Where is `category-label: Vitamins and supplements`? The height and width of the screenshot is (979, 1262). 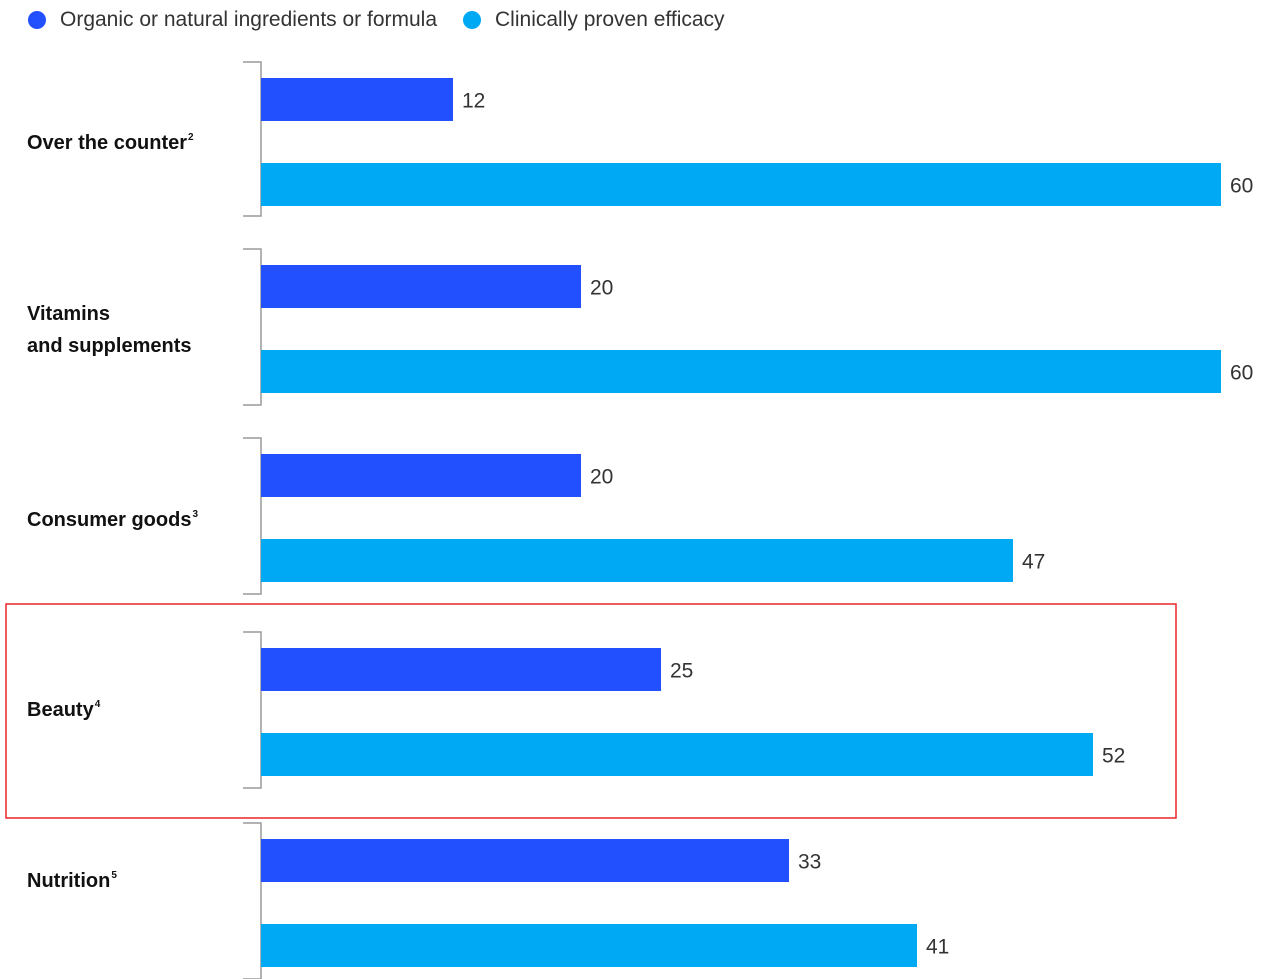
category-label: Vitamins and supplements is located at coordinates (134, 330).